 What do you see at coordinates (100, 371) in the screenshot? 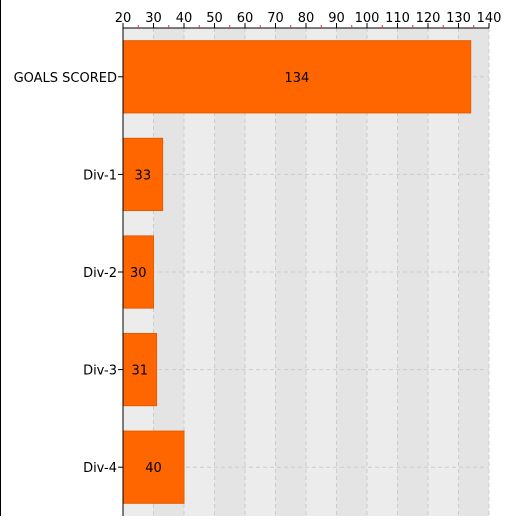
I see `y-tick-label: Div-3` at bounding box center [100, 371].